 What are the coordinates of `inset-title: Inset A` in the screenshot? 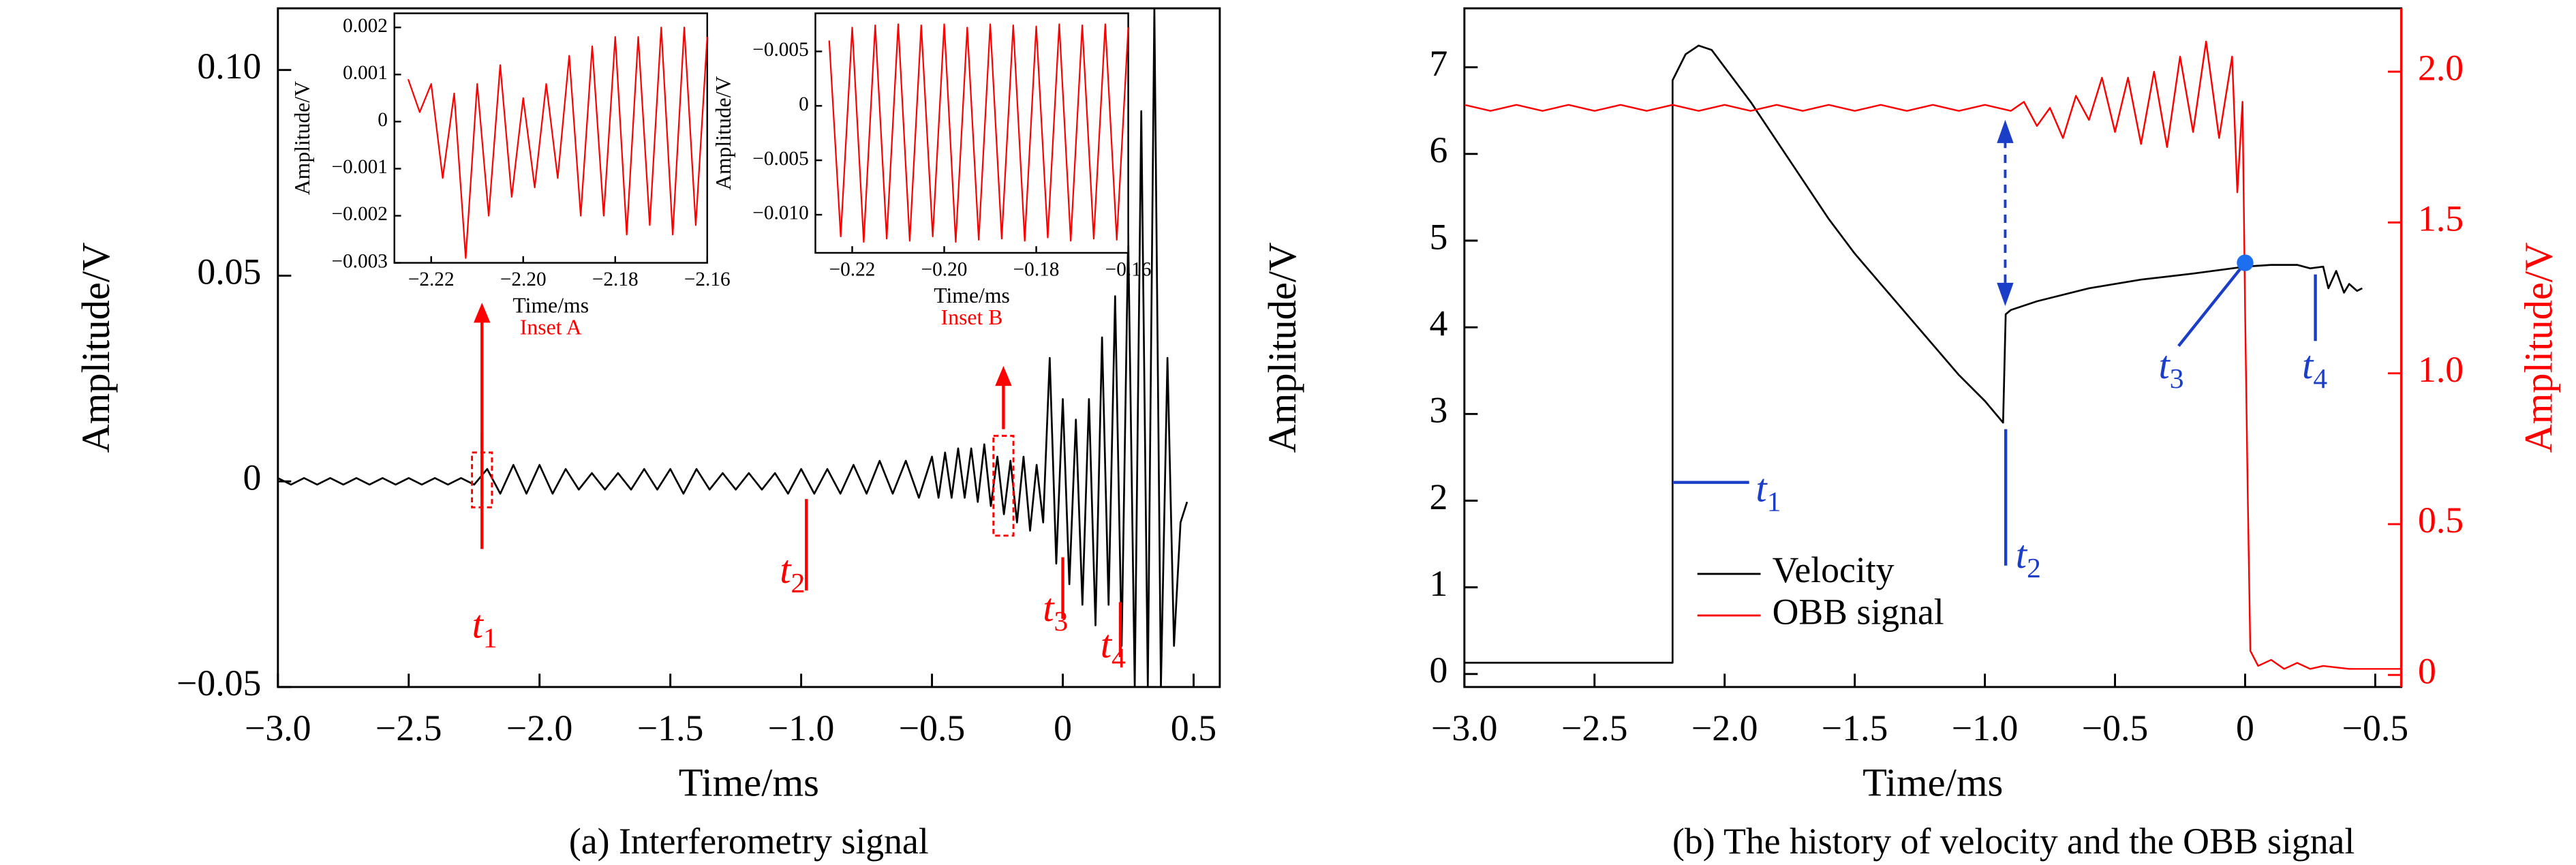 It's located at (551, 327).